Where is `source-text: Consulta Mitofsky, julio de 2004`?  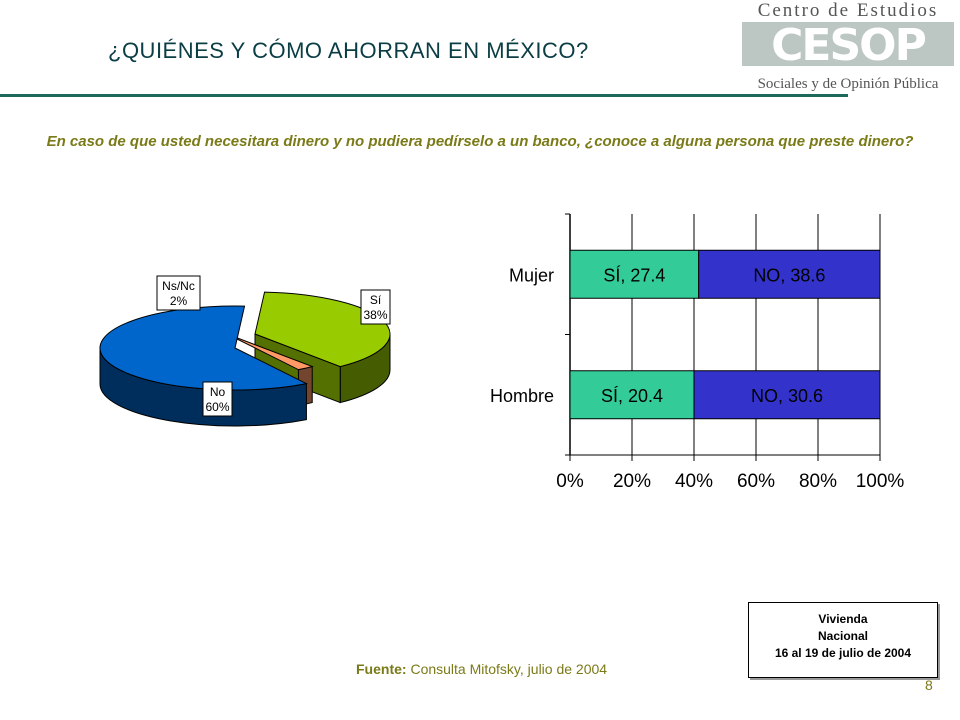
source-text: Consulta Mitofsky, julio de 2004 is located at coordinates (507, 669).